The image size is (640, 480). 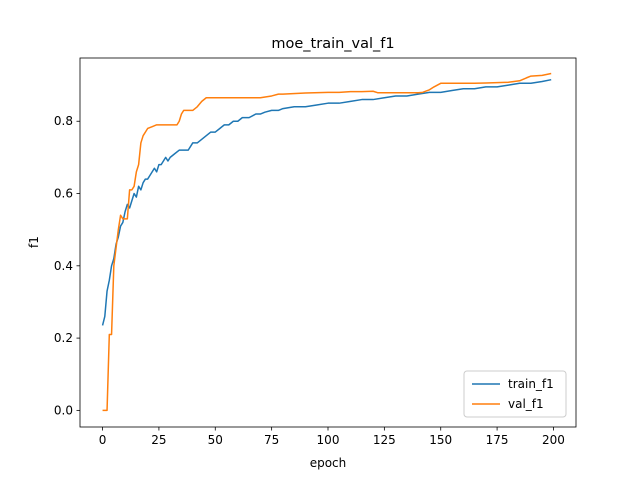 I want to click on chart-title: moe_train_val_f1, so click(x=332, y=44).